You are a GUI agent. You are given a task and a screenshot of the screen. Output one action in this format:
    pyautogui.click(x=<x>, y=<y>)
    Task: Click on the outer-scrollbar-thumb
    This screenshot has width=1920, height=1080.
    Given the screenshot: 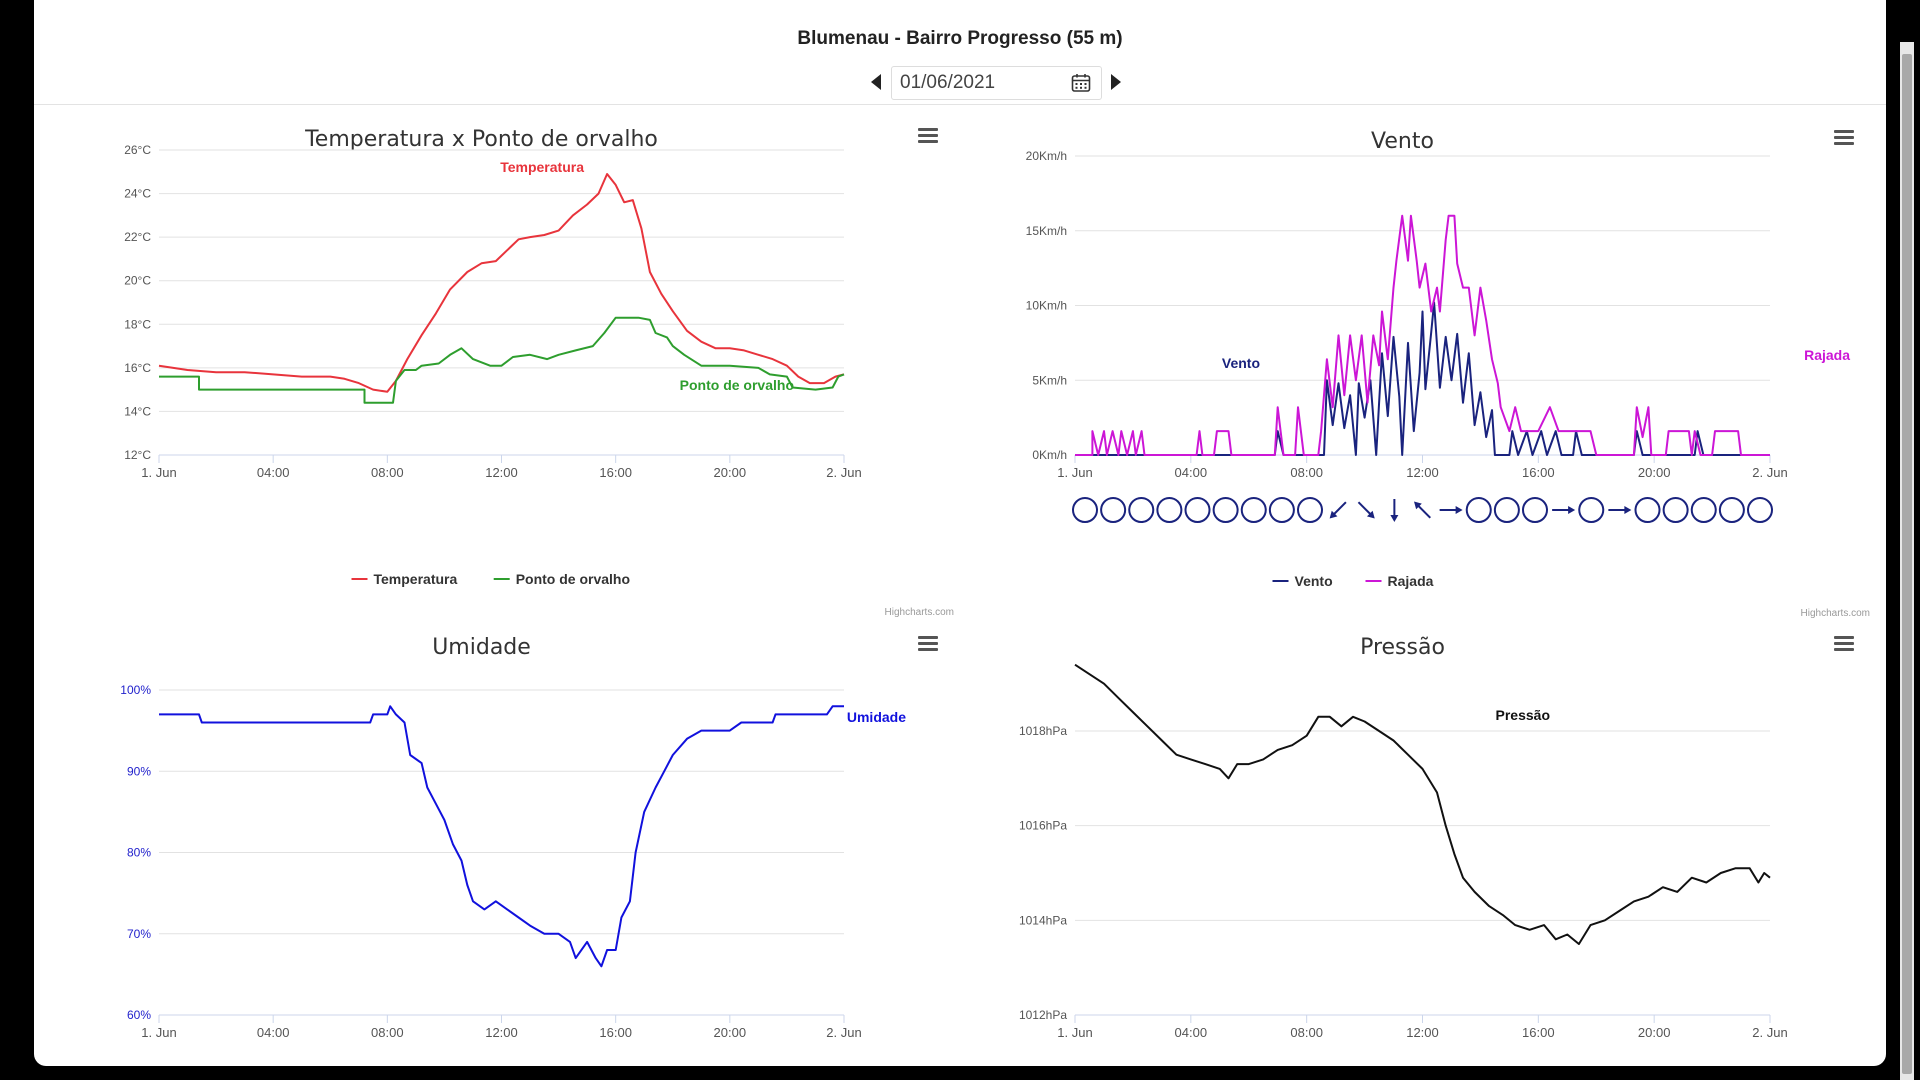 What is the action you would take?
    pyautogui.click(x=1907, y=564)
    